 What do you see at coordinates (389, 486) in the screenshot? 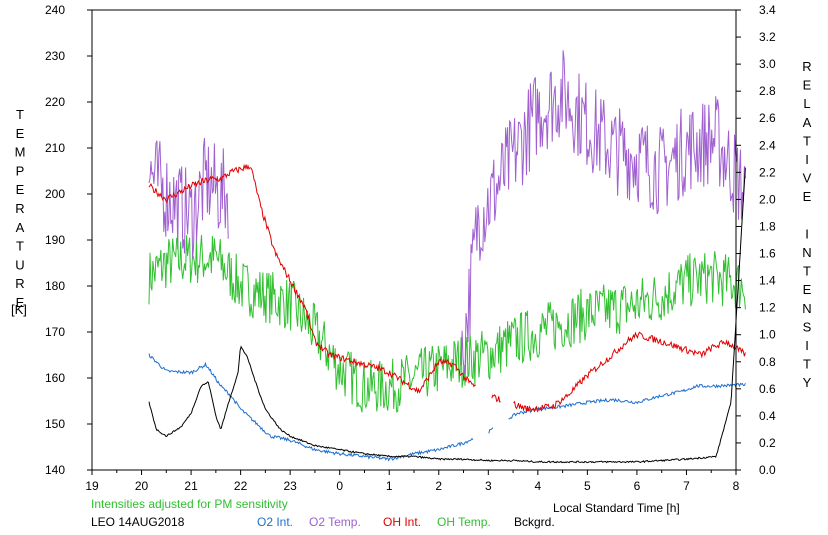
I see `x-tick-label: 1` at bounding box center [389, 486].